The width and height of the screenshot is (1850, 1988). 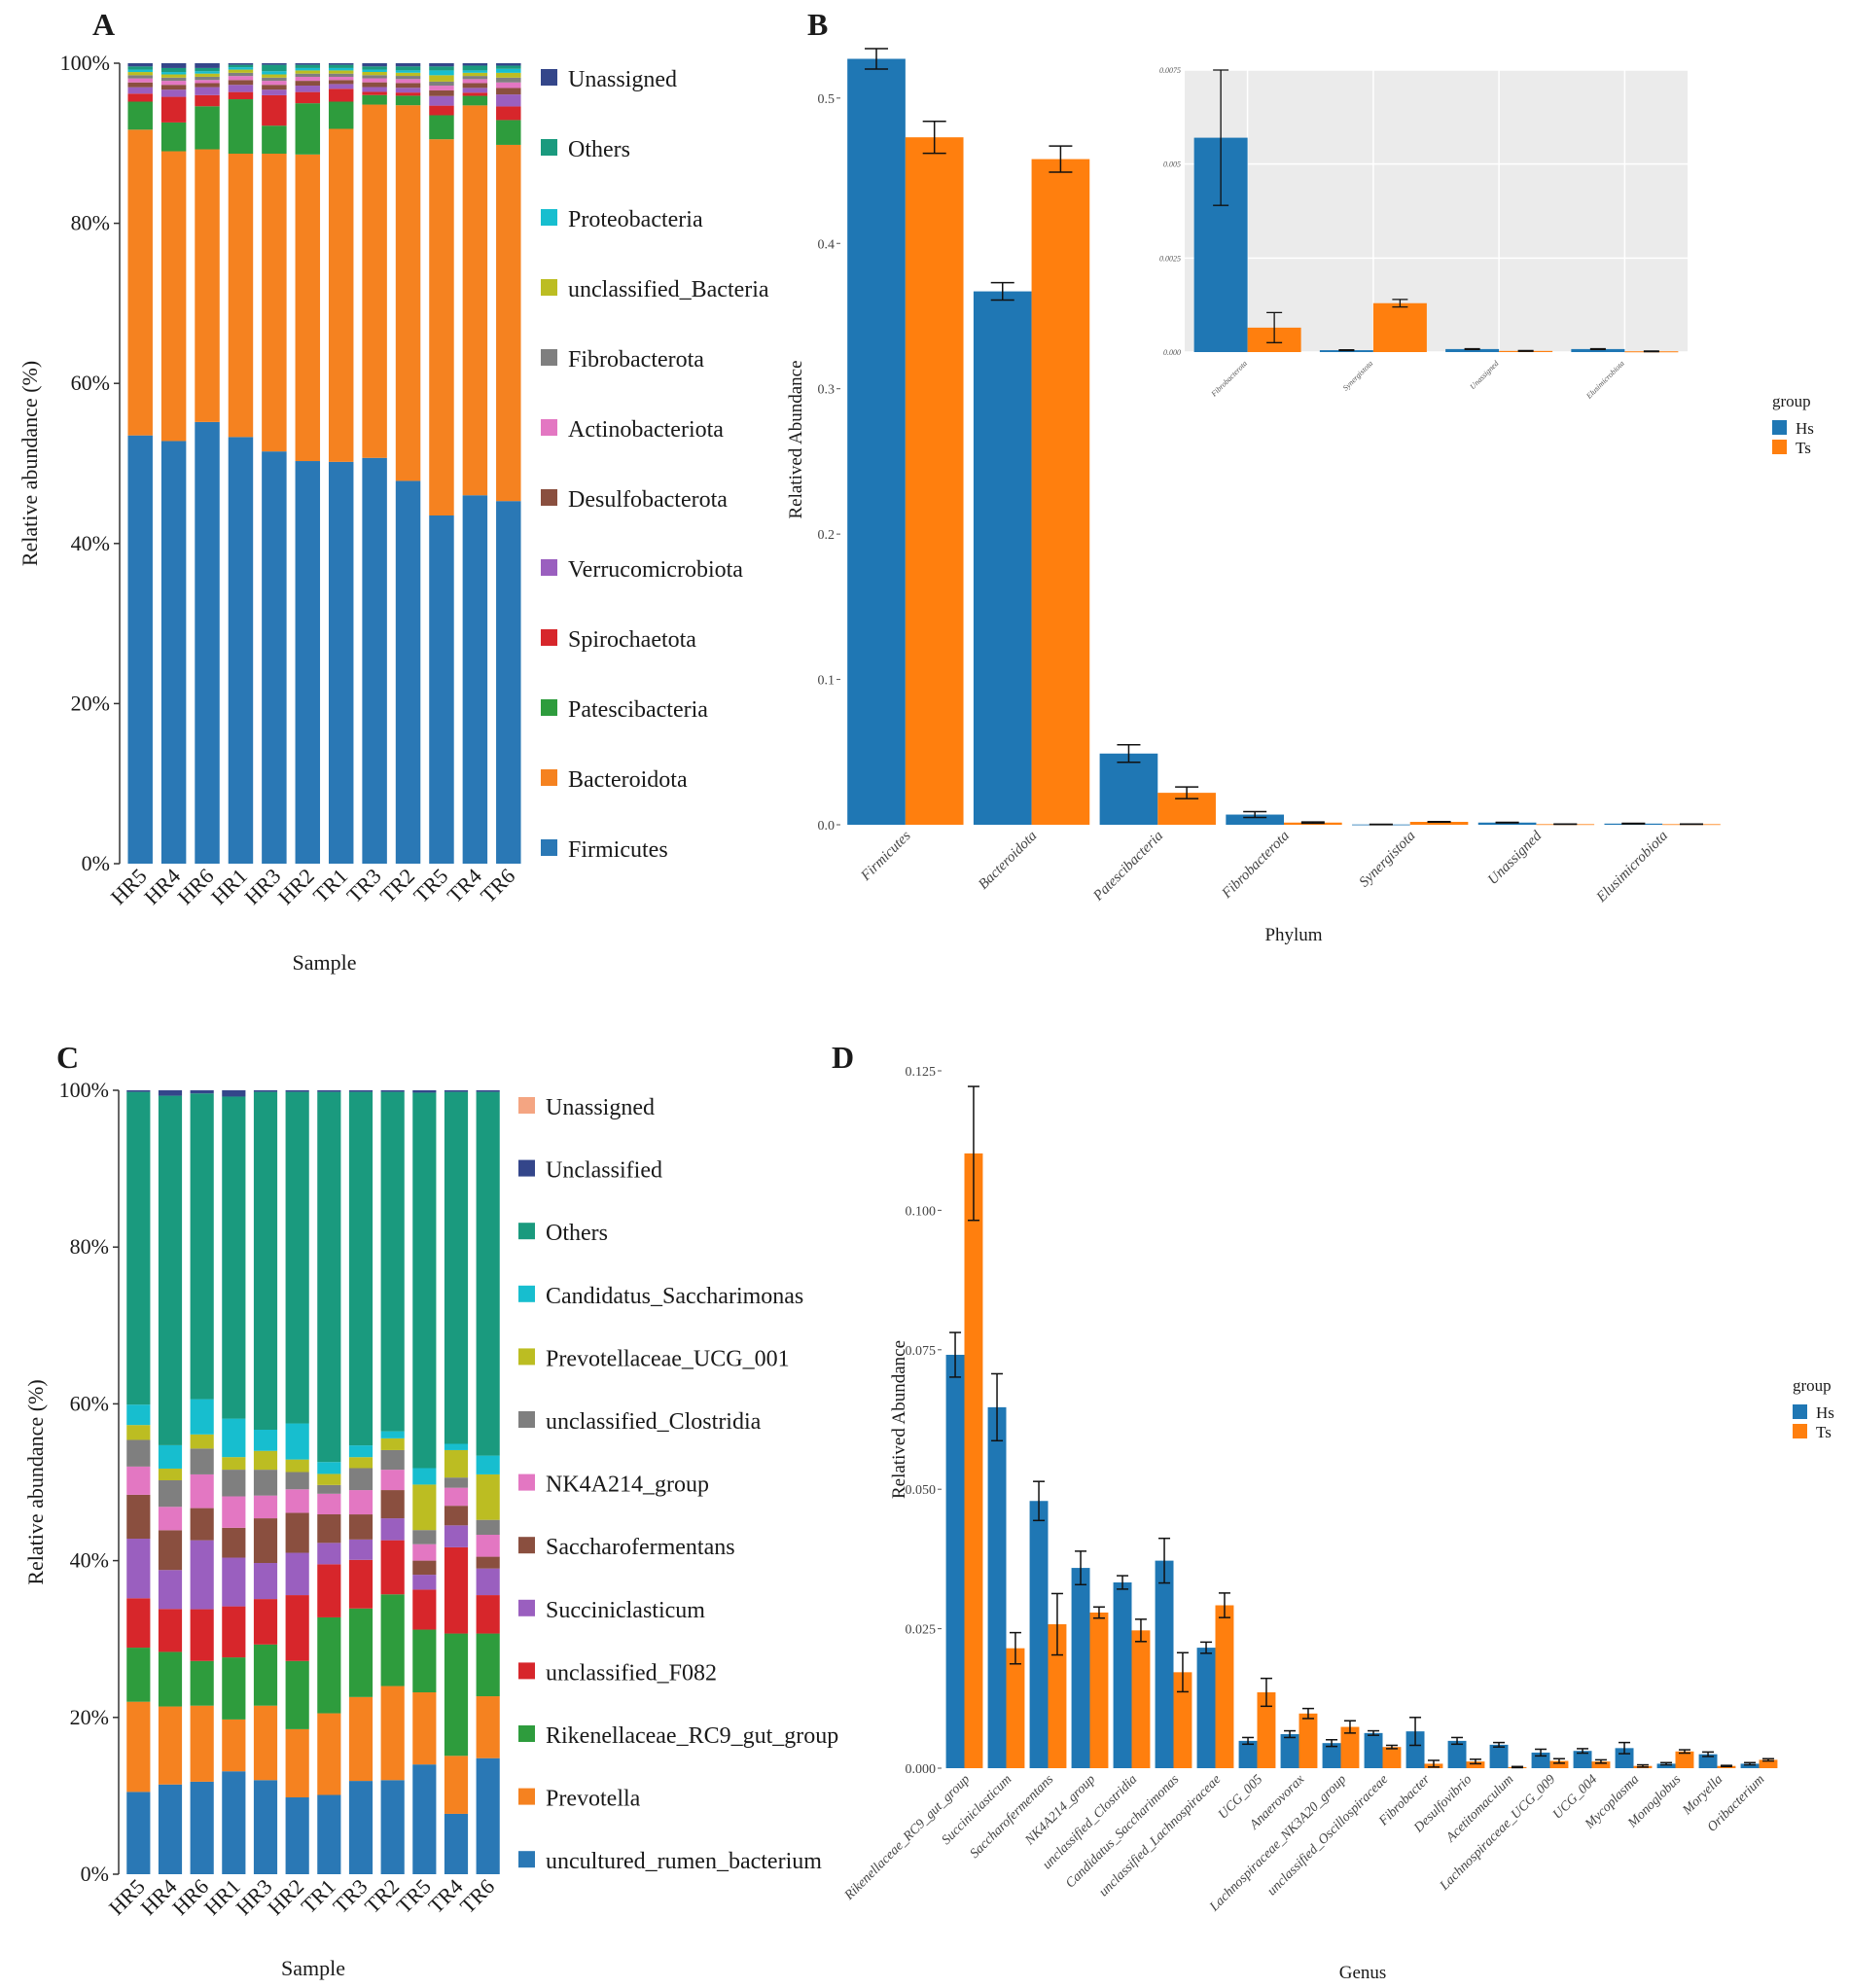 I want to click on bar-segment-tr2-prevotella, so click(x=392, y=1733).